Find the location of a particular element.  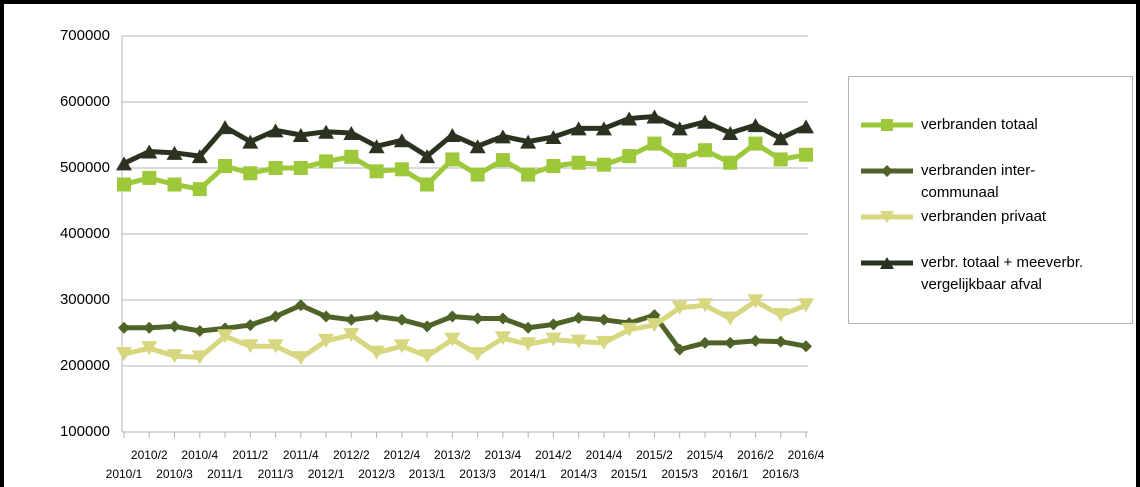

x-tick-label: 2011/1 is located at coordinates (225, 474).